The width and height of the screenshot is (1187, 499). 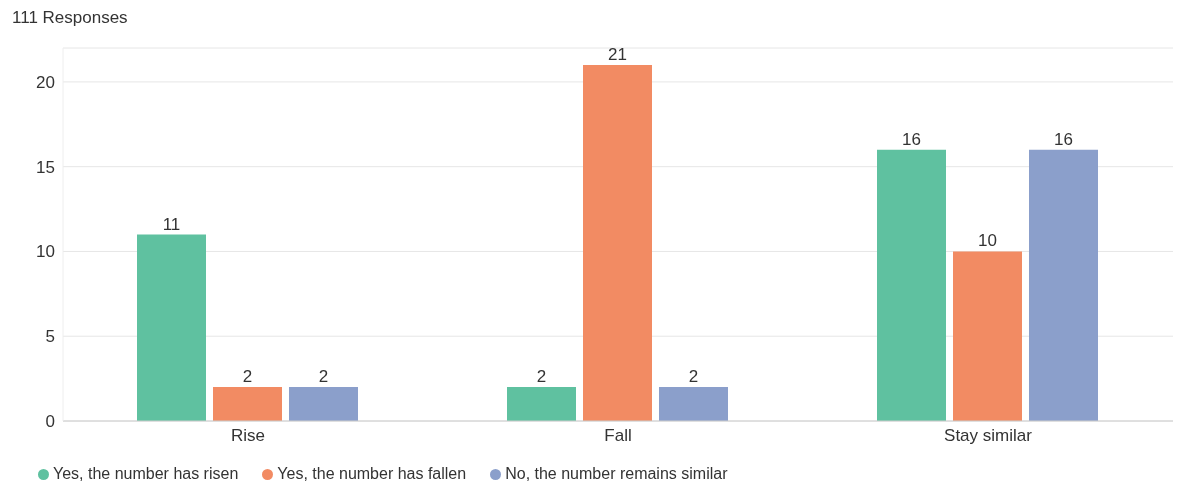 I want to click on y-tick-label: 15, so click(x=45, y=167).